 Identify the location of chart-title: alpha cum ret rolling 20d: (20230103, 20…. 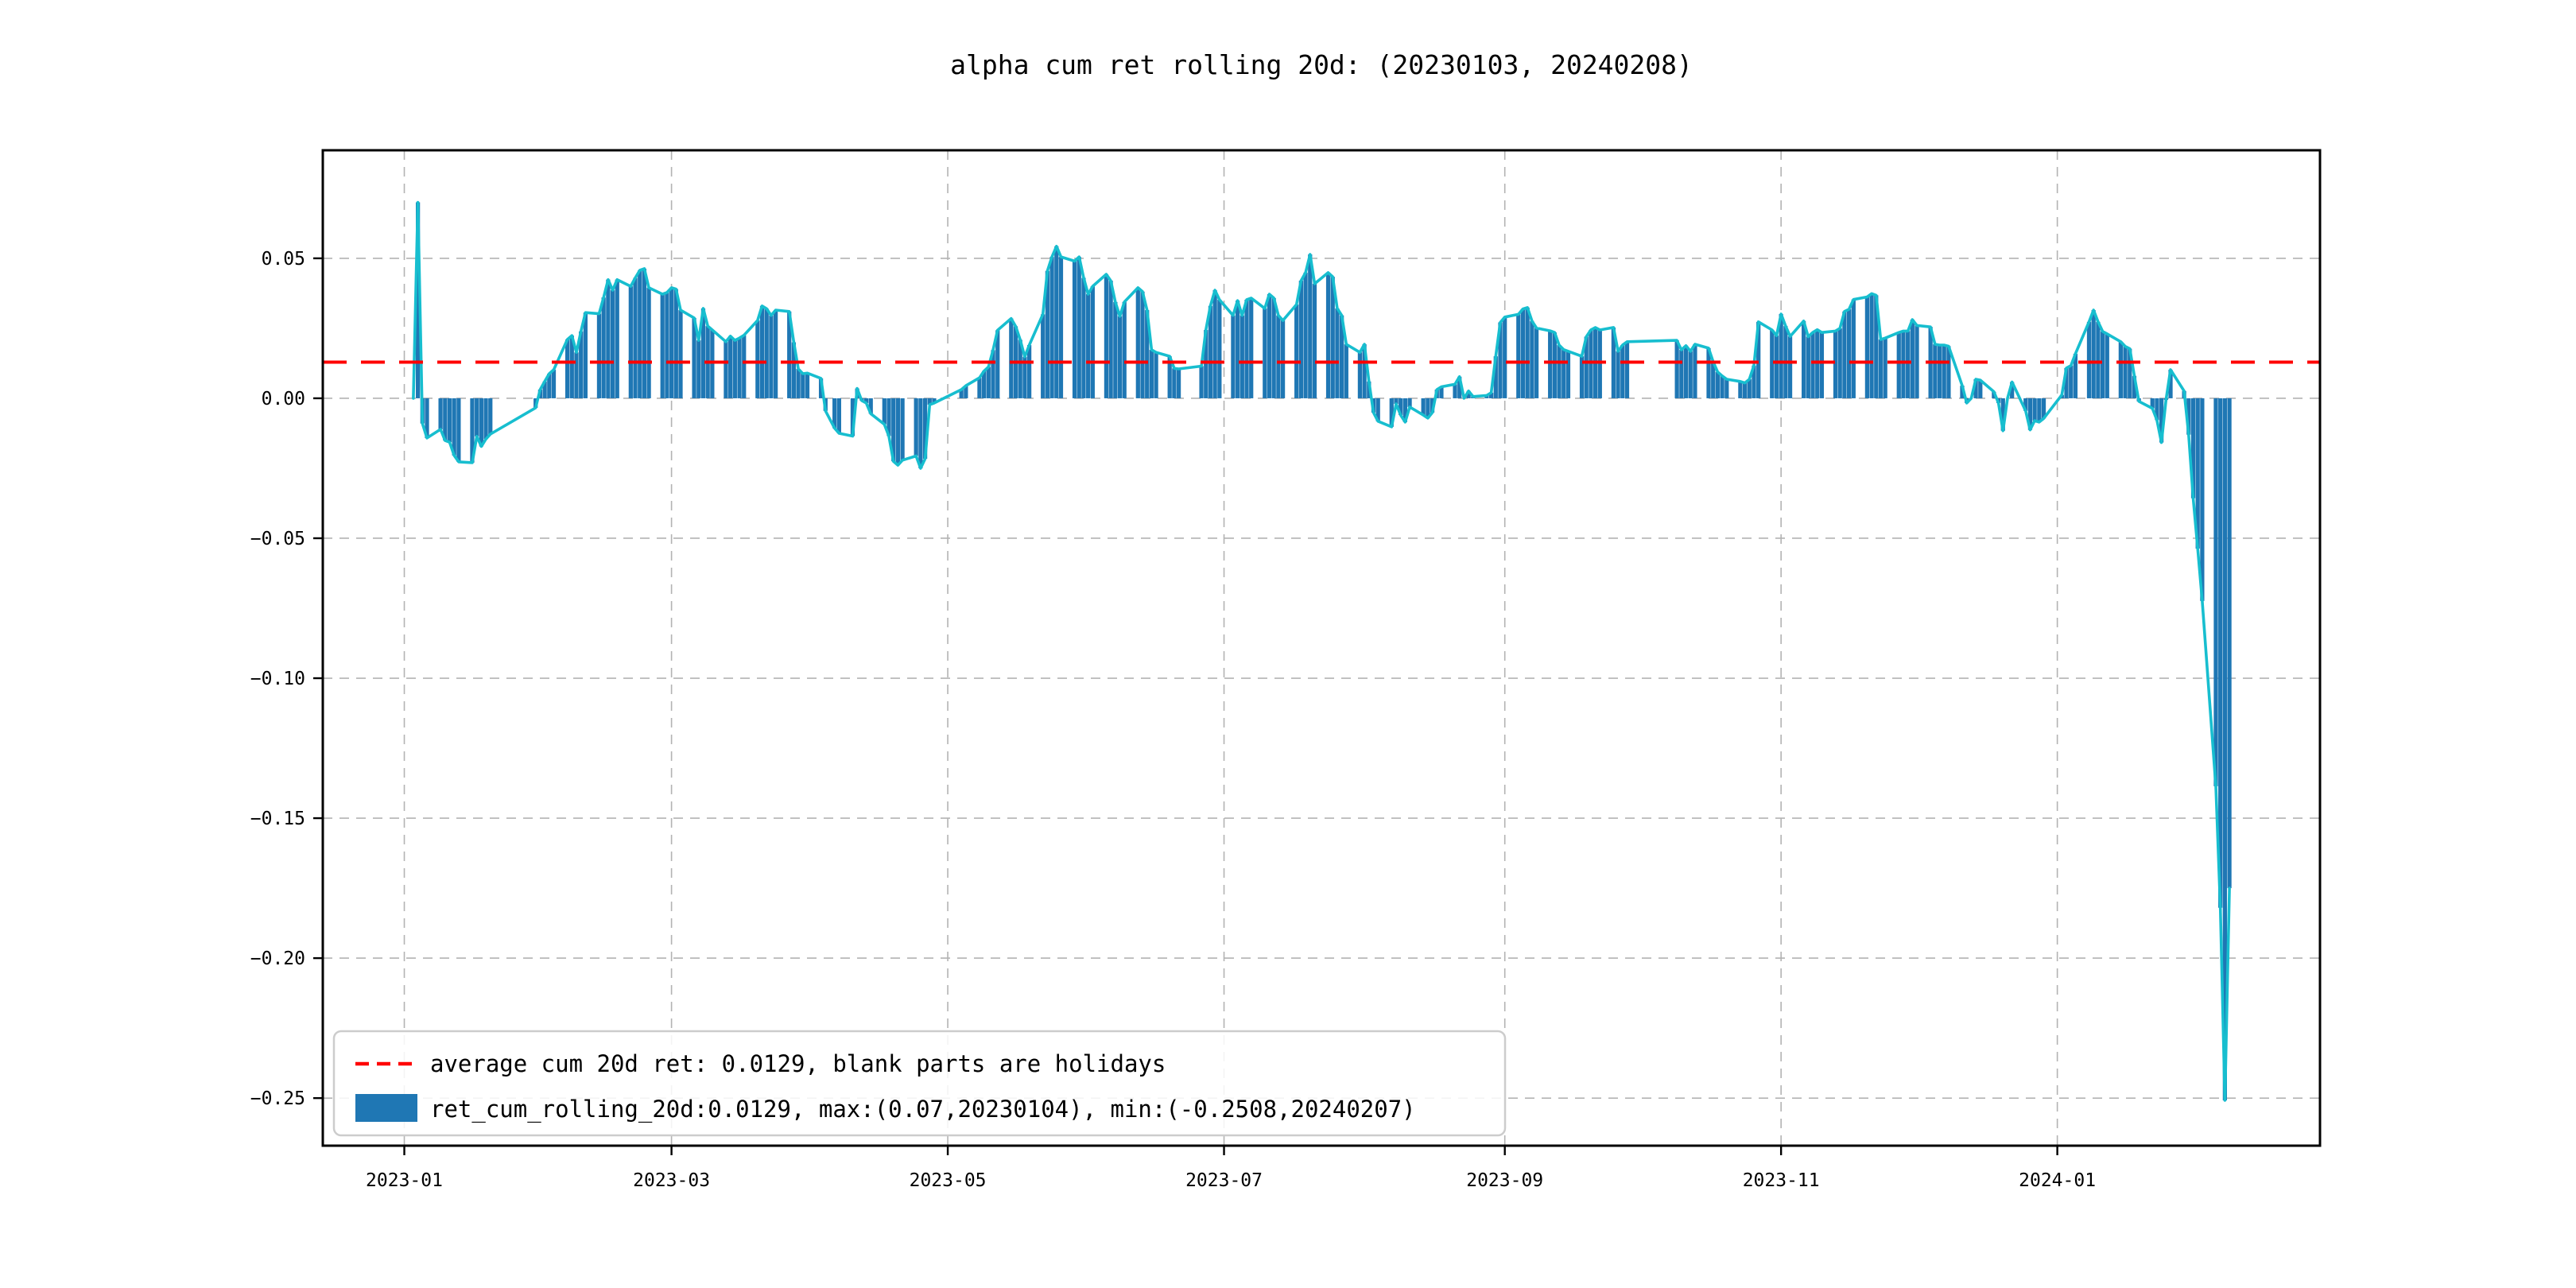
(1322, 65).